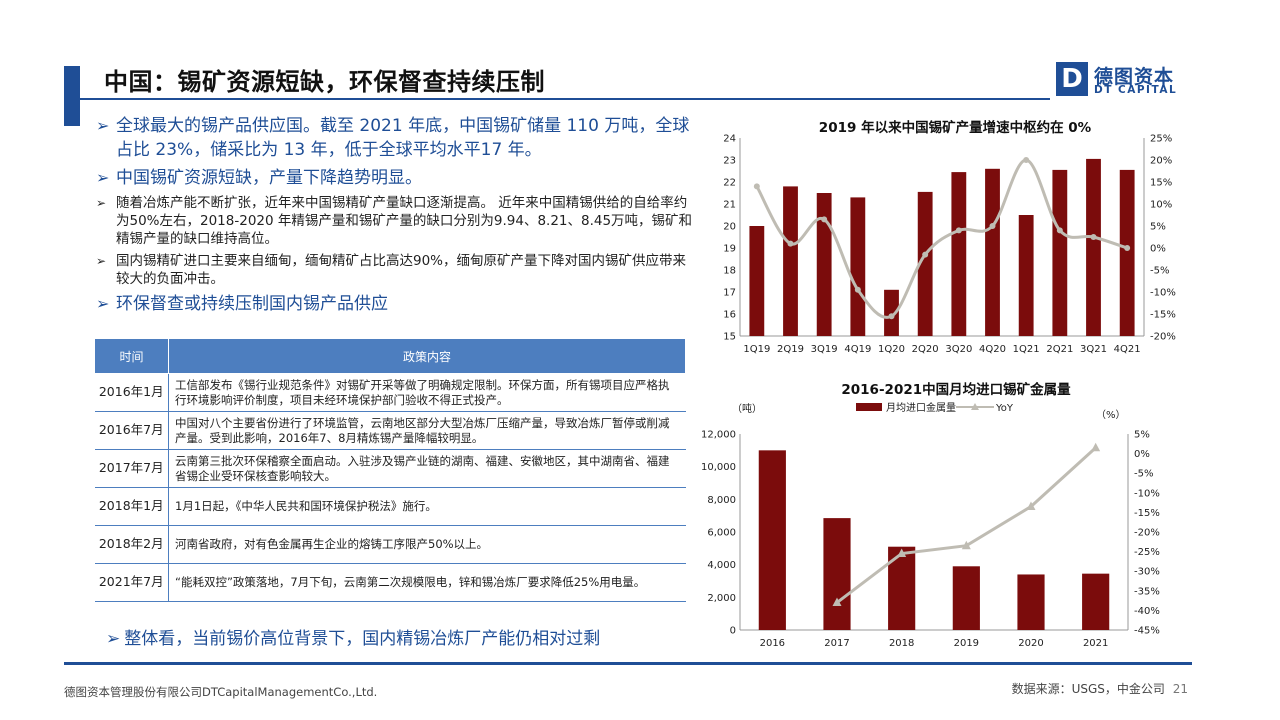  What do you see at coordinates (221, 692) in the screenshot?
I see `footer-company: 德图资本管理股份有限公司DTCapitalManagementCo.,Ltd.` at bounding box center [221, 692].